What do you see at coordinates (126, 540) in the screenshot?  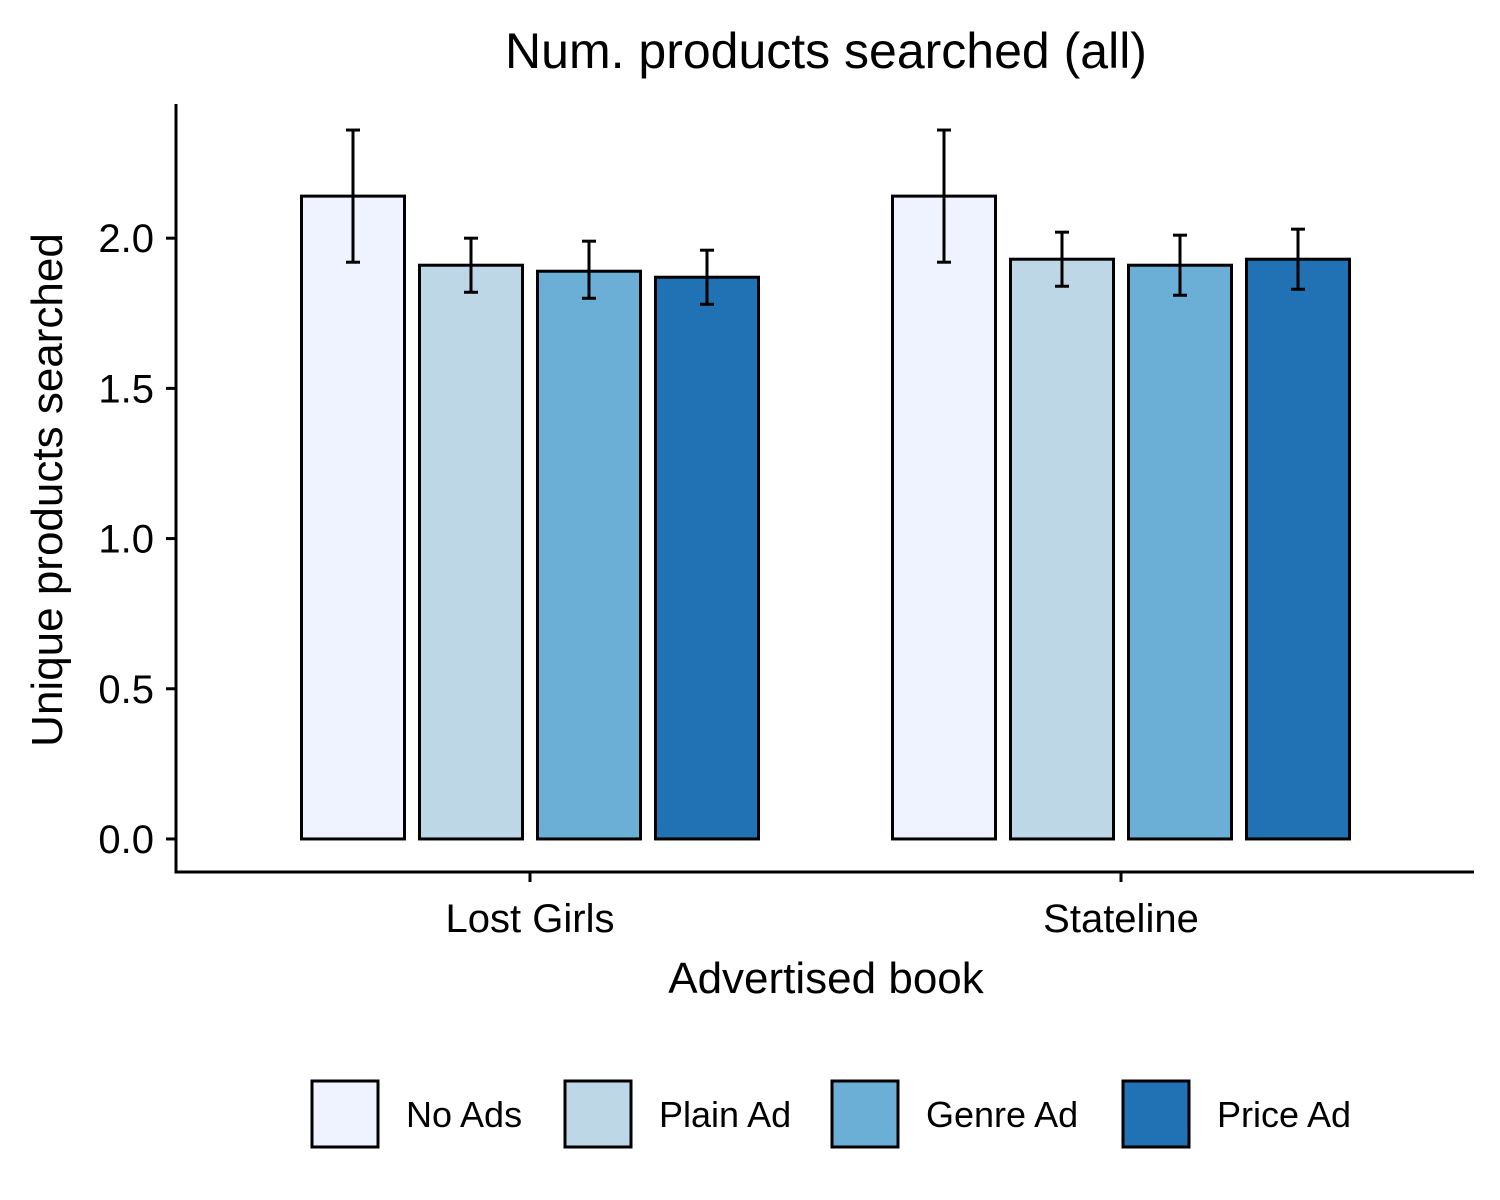 I see `y-tick-label: 1.0` at bounding box center [126, 540].